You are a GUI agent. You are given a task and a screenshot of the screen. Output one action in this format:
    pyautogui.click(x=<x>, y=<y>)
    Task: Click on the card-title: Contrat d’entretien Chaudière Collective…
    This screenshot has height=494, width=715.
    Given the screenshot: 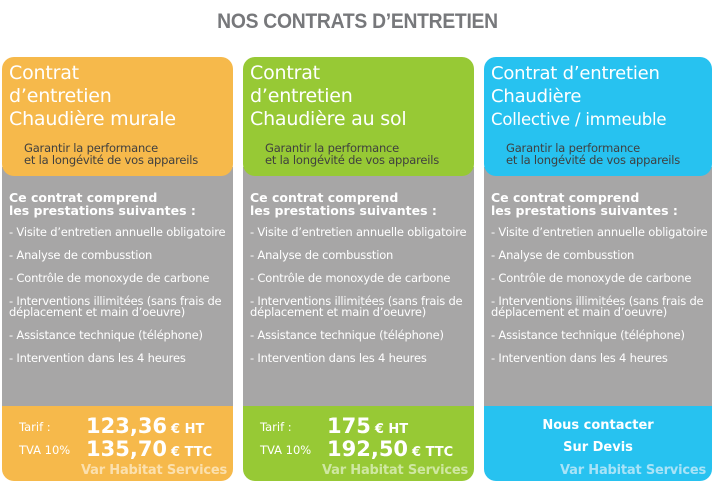 What is the action you would take?
    pyautogui.click(x=579, y=96)
    